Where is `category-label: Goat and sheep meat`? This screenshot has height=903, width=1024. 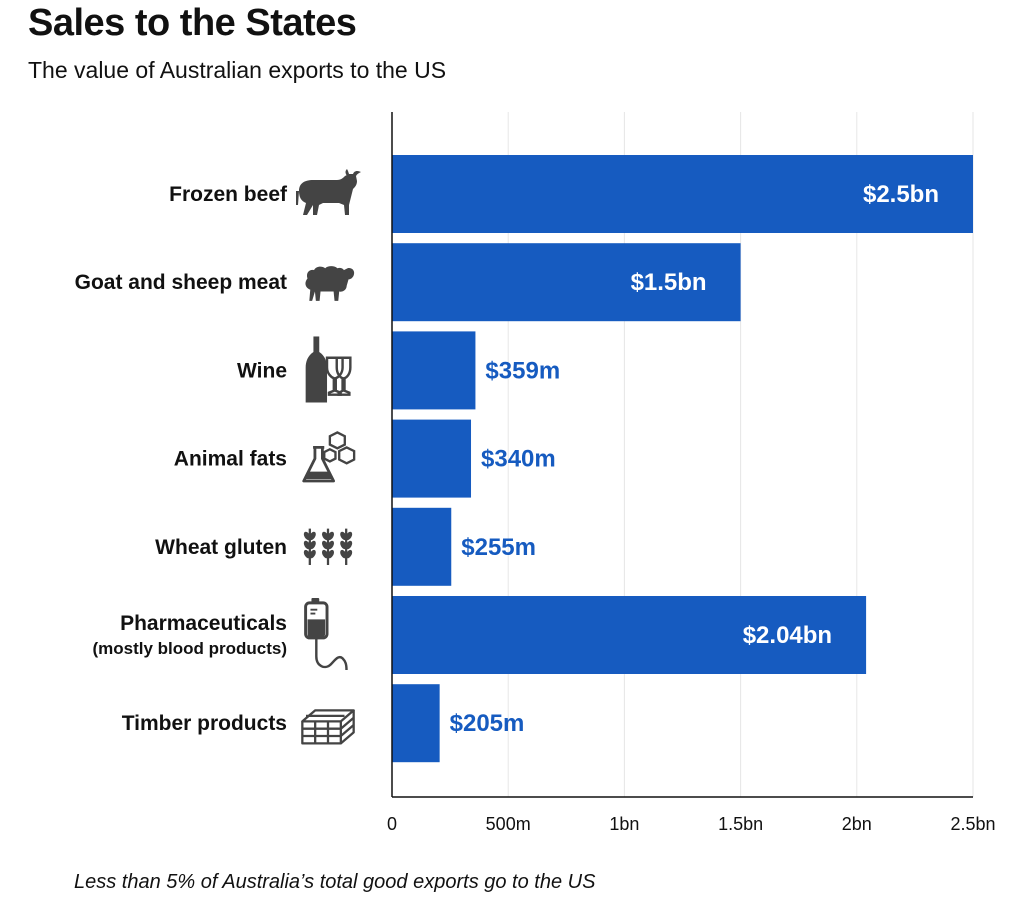
category-label: Goat and sheep meat is located at coordinates (181, 282).